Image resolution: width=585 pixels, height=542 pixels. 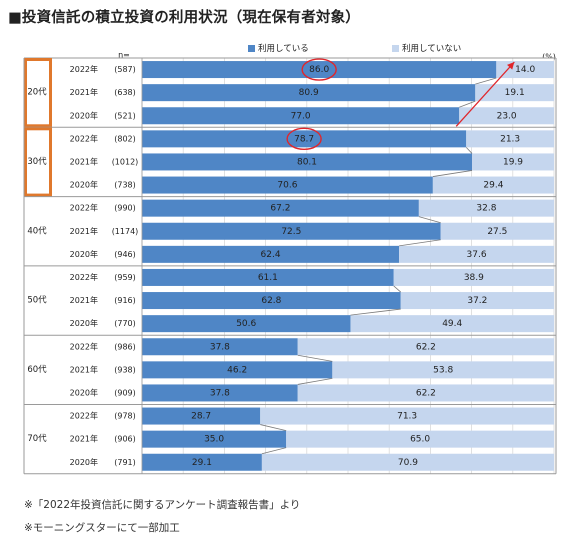 I want to click on value-label-not-using: 29.4, so click(x=493, y=186).